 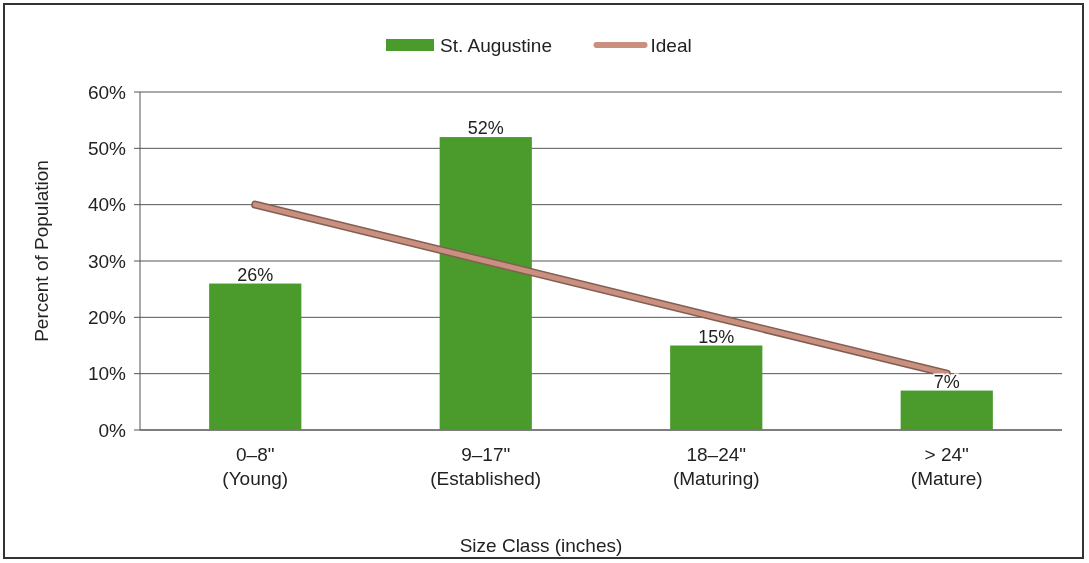 What do you see at coordinates (946, 381) in the screenshot?
I see `data-label: 7%` at bounding box center [946, 381].